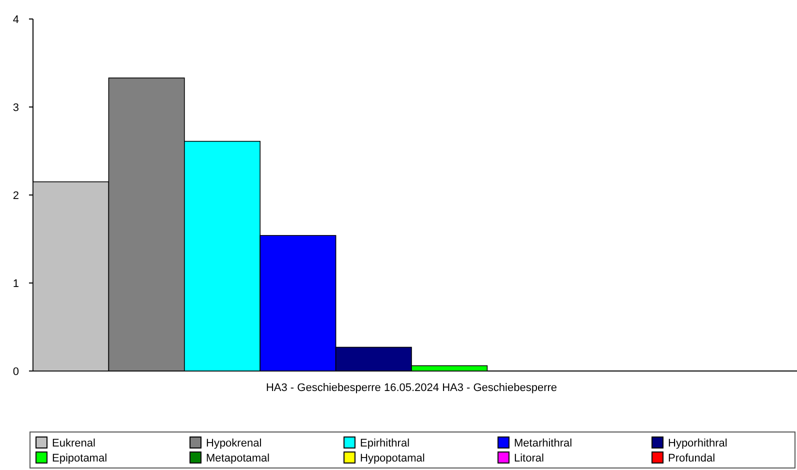 This screenshot has width=797, height=470. What do you see at coordinates (15, 284) in the screenshot?
I see `y-tick-label: 1` at bounding box center [15, 284].